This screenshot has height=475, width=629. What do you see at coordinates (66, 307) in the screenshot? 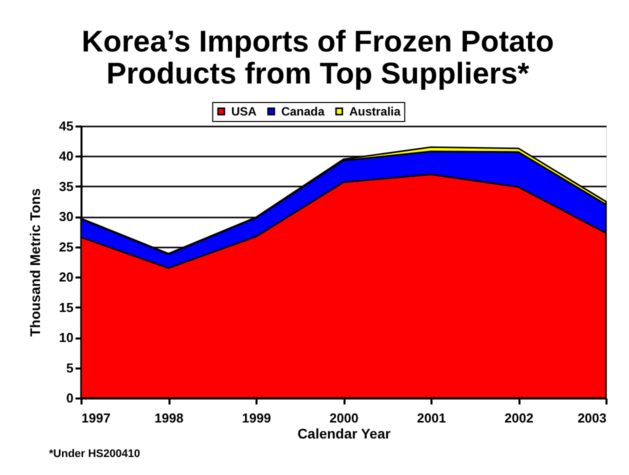
I see `y-tick-label: 15` at bounding box center [66, 307].